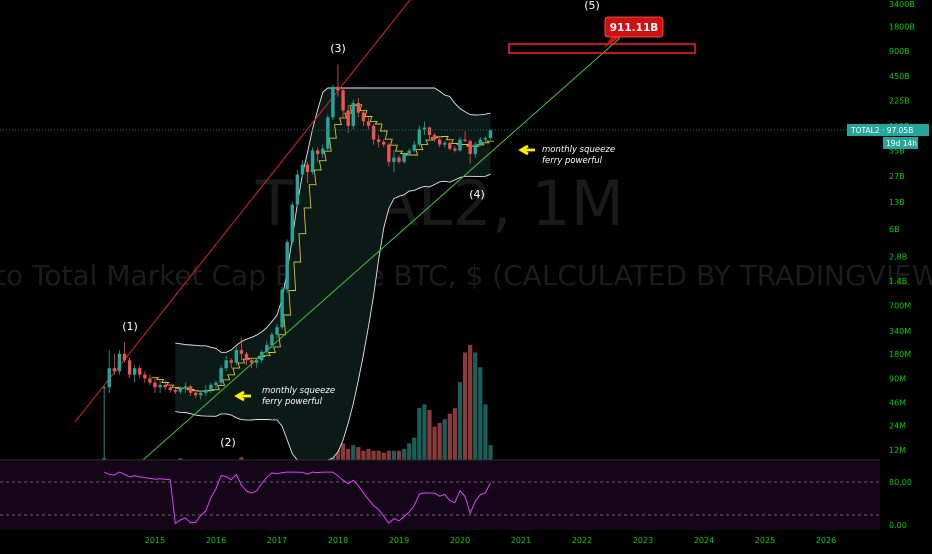 This screenshot has height=554, width=932. Describe the element at coordinates (899, 100) in the screenshot. I see `y-tick-label: 225B` at that location.